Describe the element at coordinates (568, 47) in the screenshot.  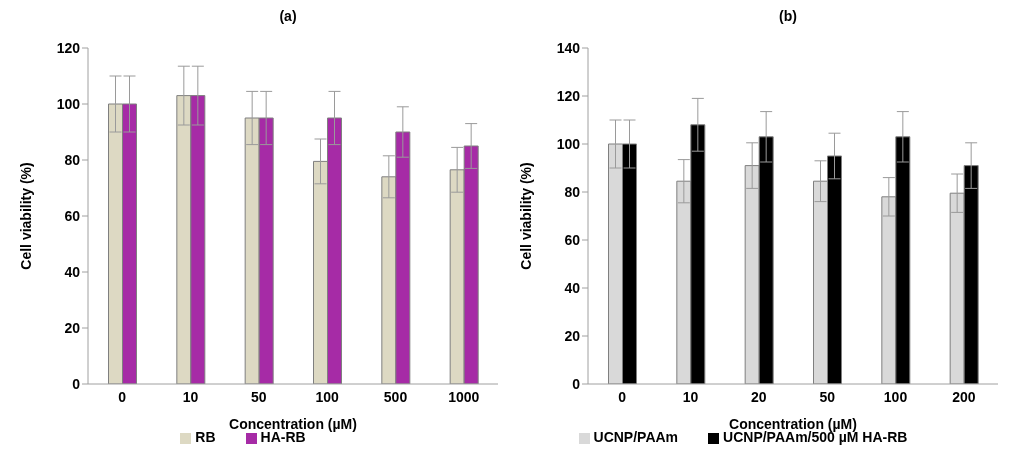
I see `y-tick-label: 140` at that location.